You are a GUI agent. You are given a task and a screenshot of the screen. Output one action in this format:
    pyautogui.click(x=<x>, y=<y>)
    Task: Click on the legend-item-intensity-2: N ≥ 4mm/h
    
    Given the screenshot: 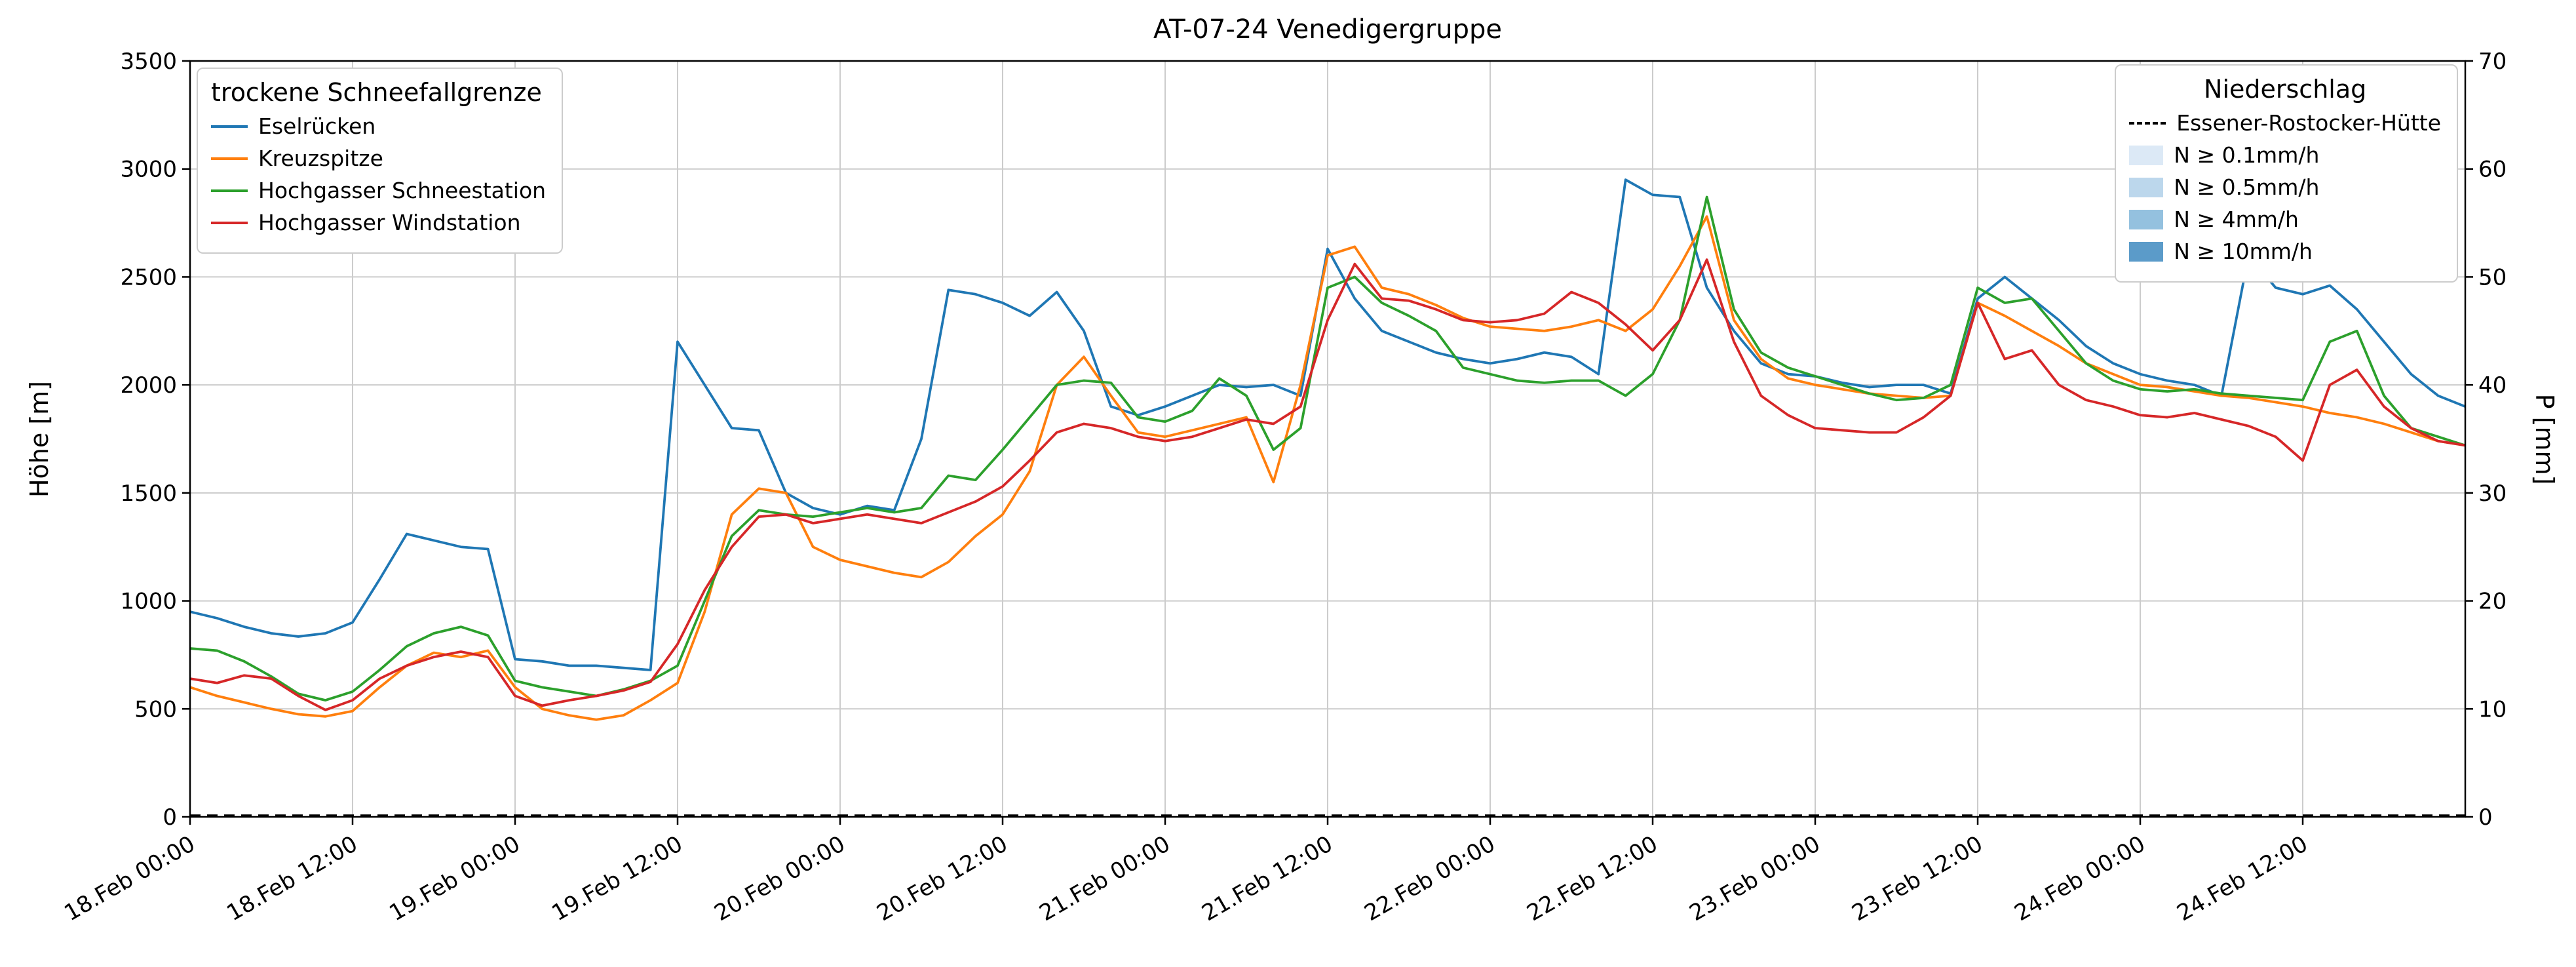 What is the action you would take?
    pyautogui.click(x=2285, y=220)
    